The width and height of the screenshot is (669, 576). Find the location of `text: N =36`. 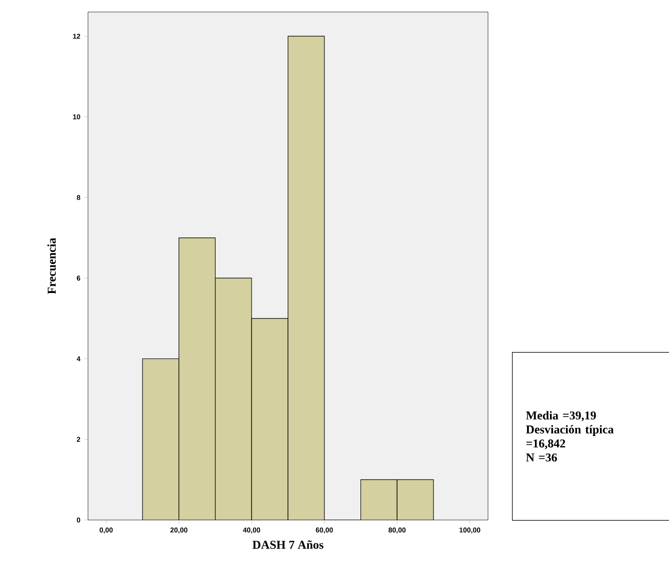

text: N =36 is located at coordinates (541, 457).